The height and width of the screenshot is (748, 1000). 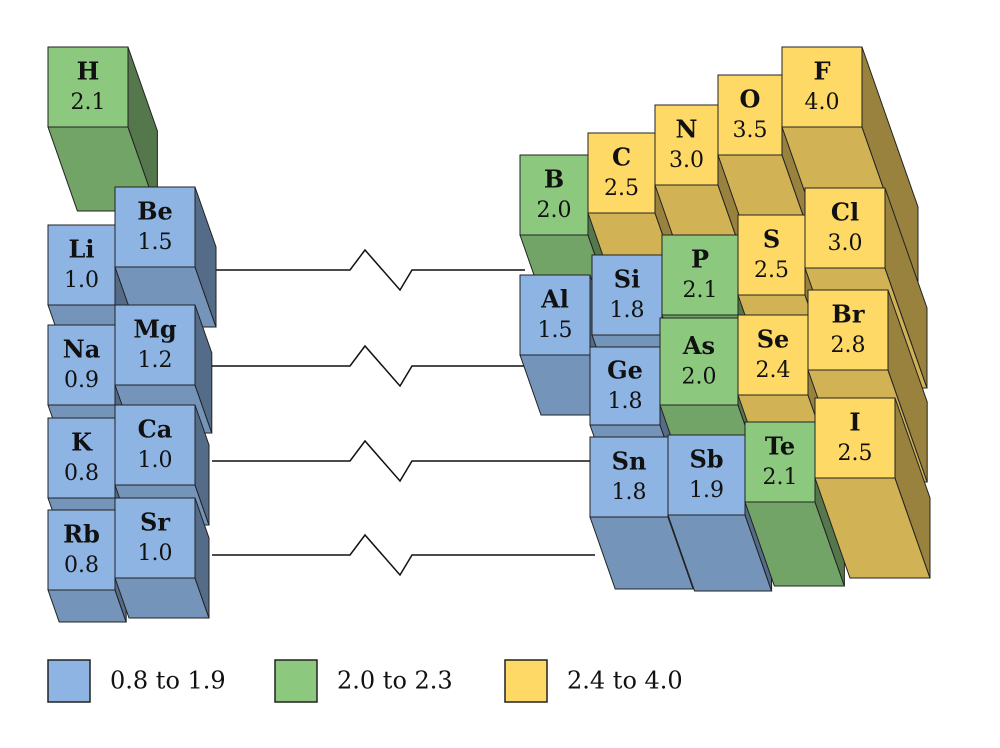 What do you see at coordinates (750, 130) in the screenshot?
I see `element-value: 3.5` at bounding box center [750, 130].